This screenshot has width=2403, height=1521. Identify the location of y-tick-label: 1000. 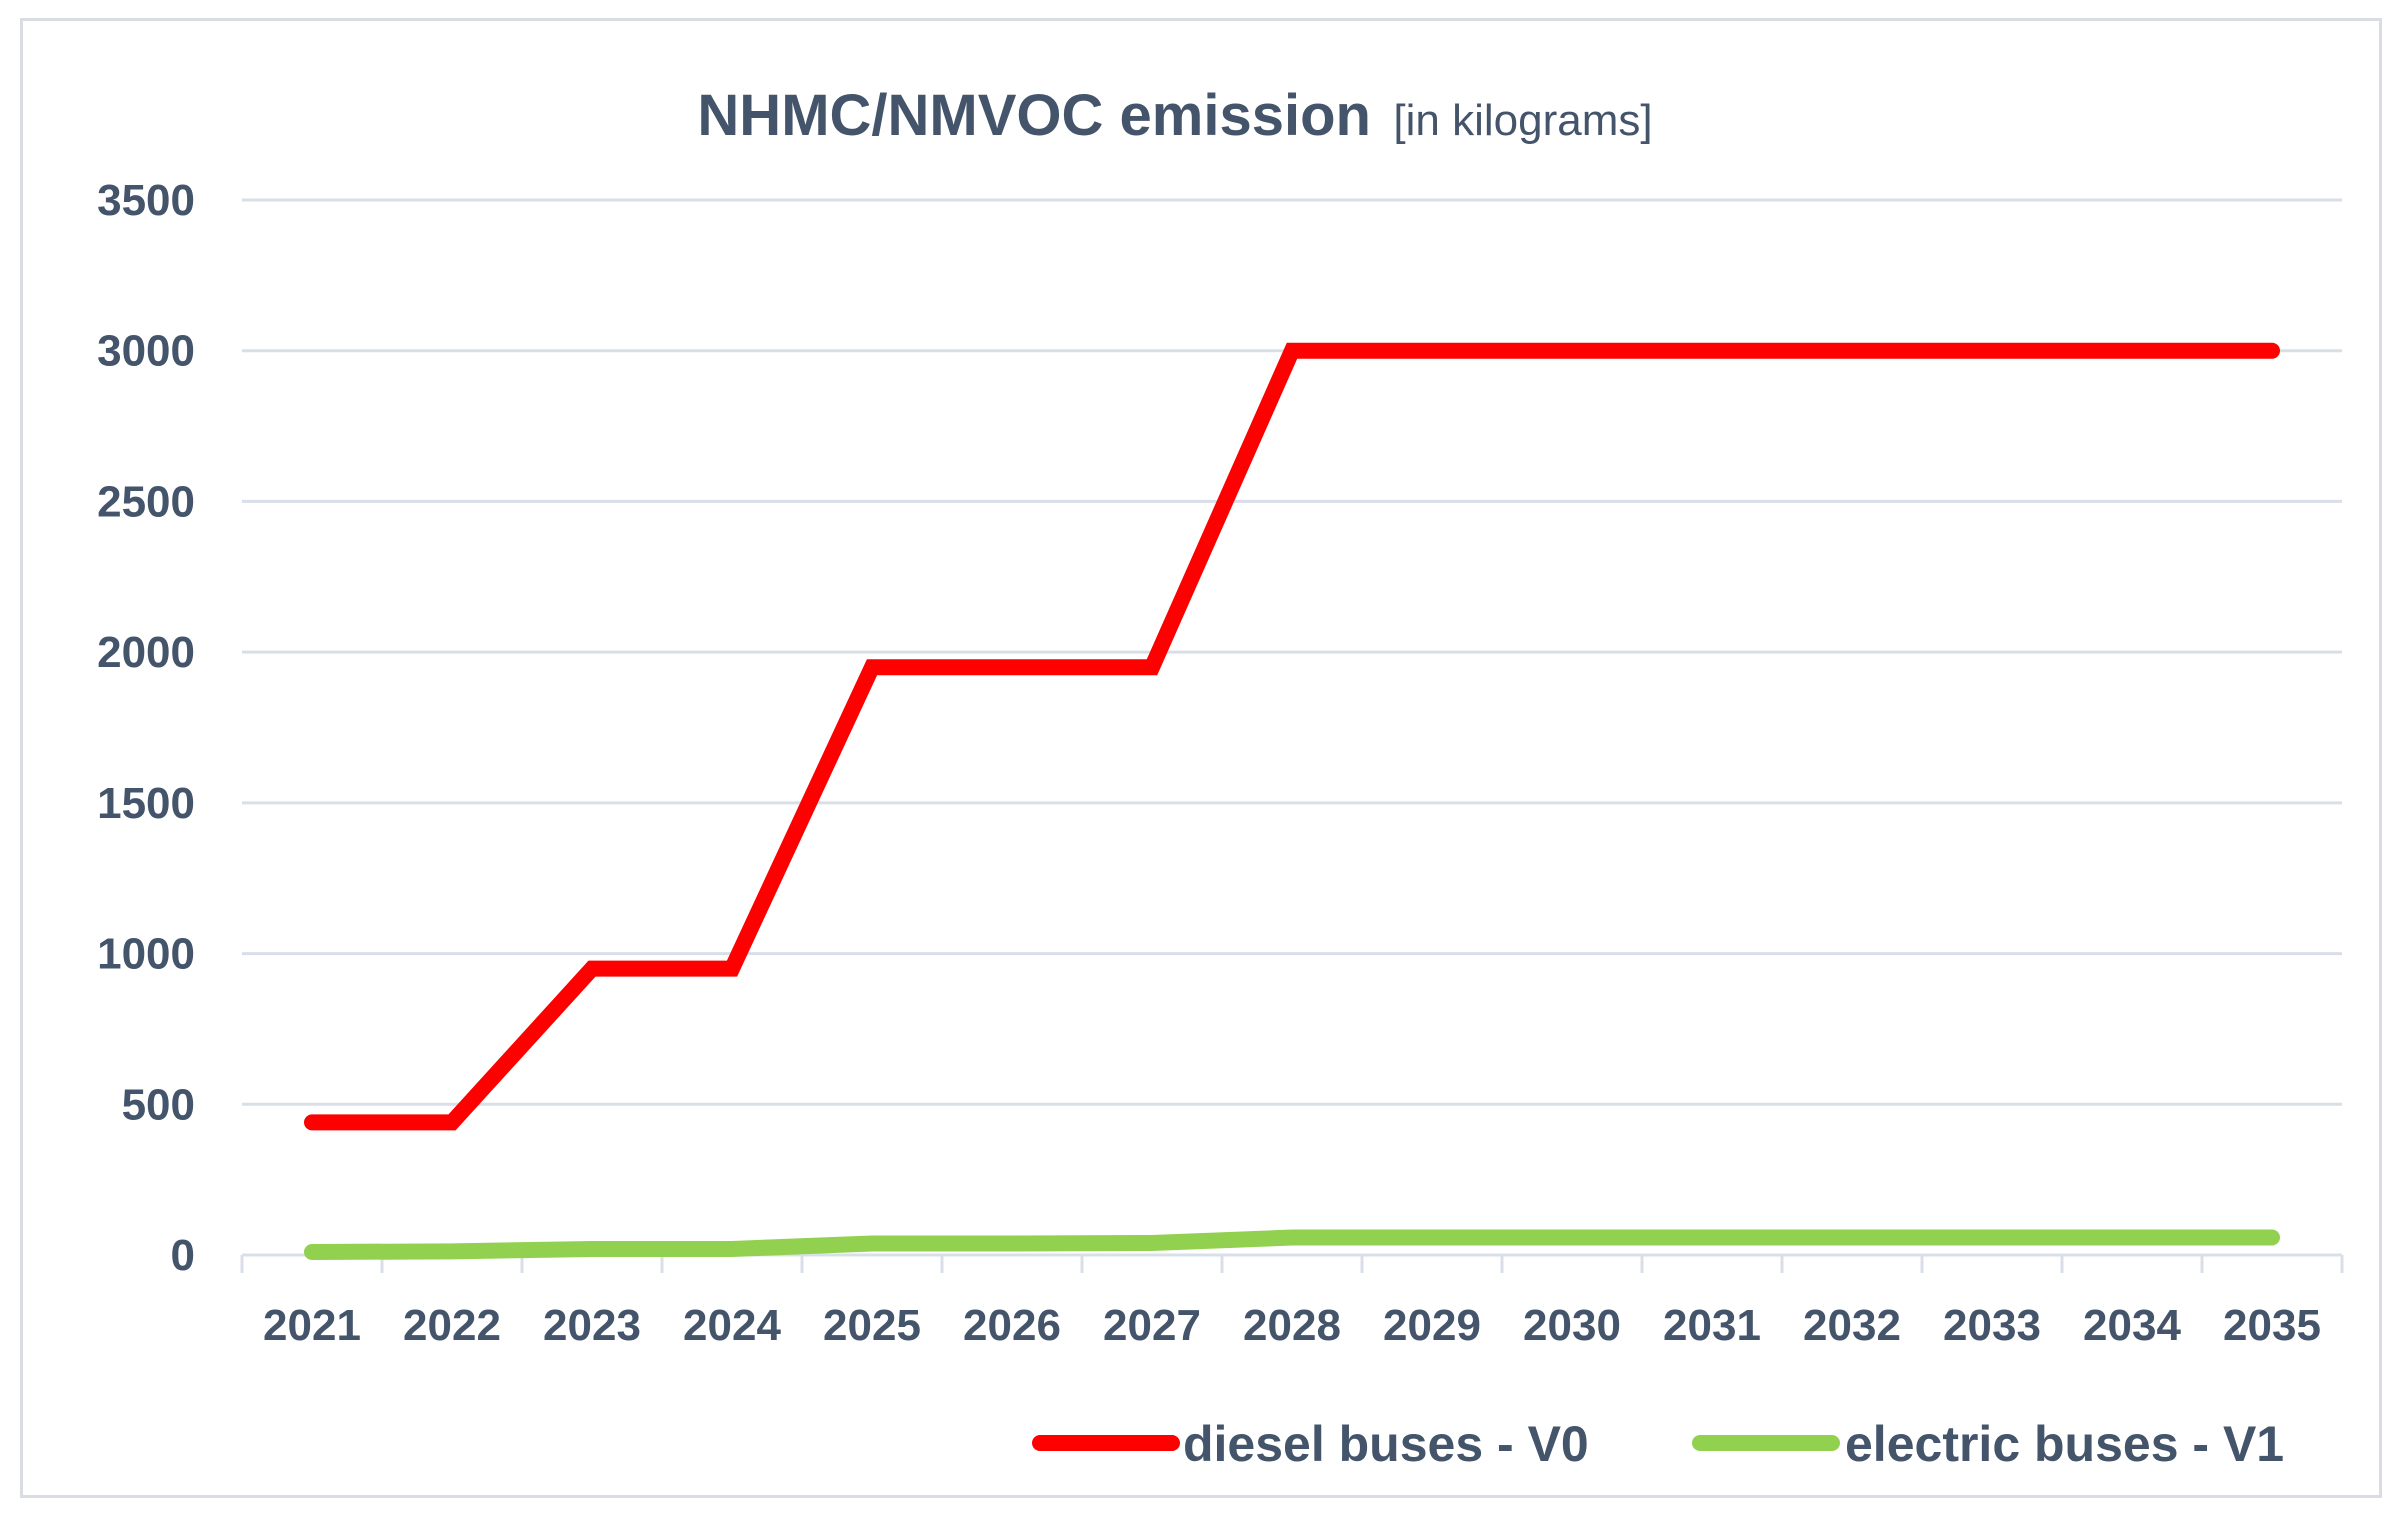
(146, 954).